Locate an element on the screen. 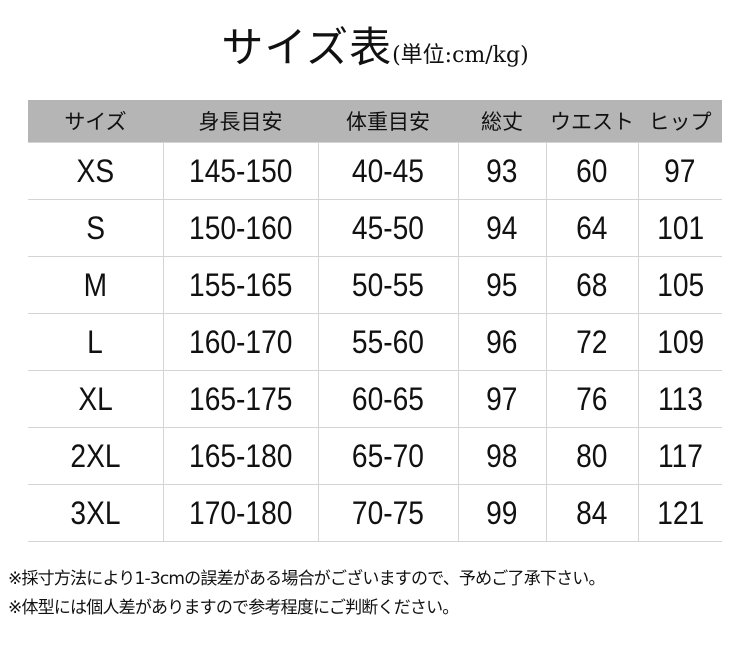 This screenshot has width=750, height=665. cell-value: 96 is located at coordinates (502, 341).